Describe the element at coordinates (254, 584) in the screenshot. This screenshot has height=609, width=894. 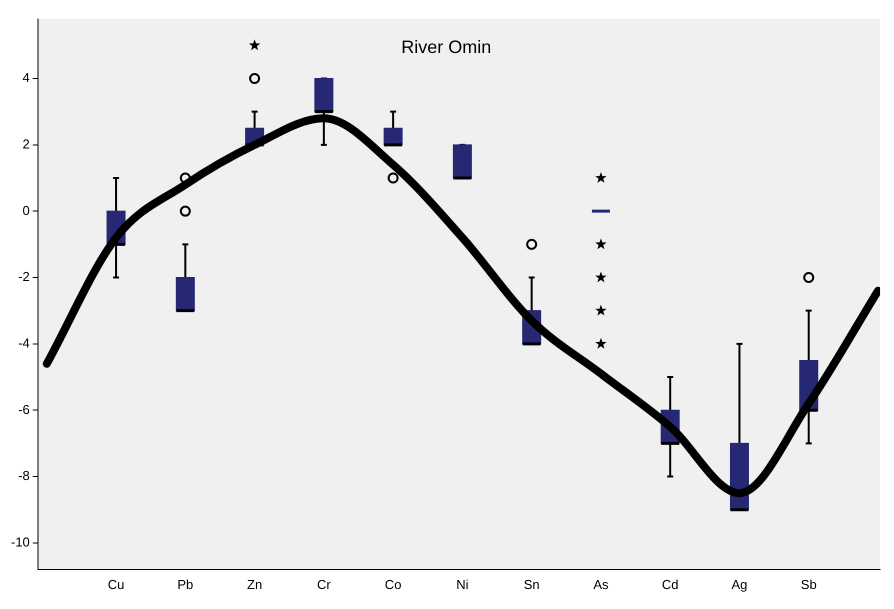
I see `x-tick-label: Zn` at that location.